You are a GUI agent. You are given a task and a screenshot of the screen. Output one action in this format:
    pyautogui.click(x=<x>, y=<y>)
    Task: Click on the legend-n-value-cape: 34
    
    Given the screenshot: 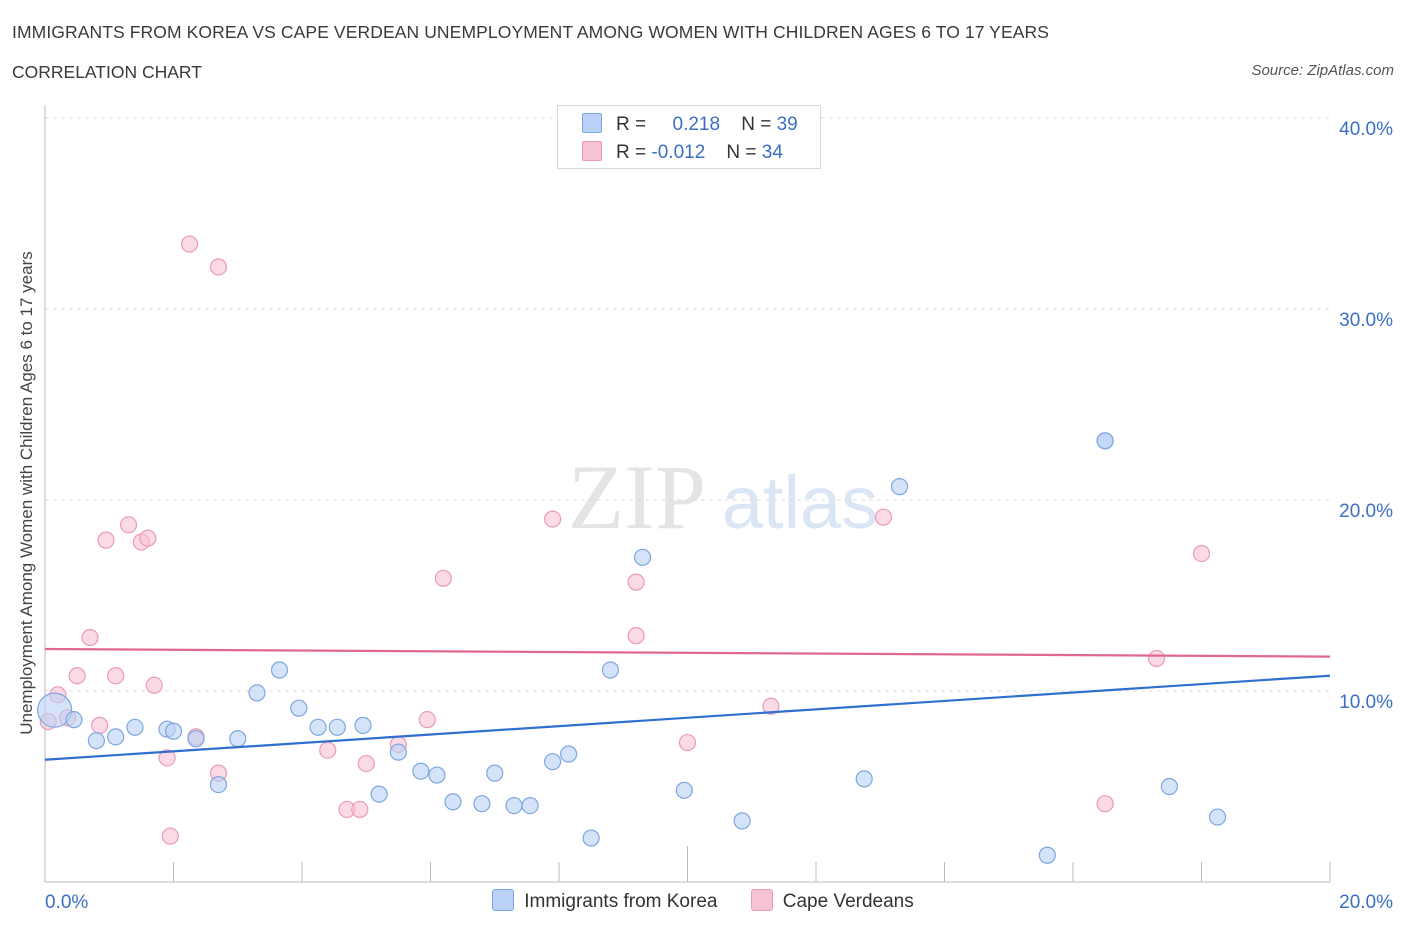 What is the action you would take?
    pyautogui.click(x=772, y=152)
    